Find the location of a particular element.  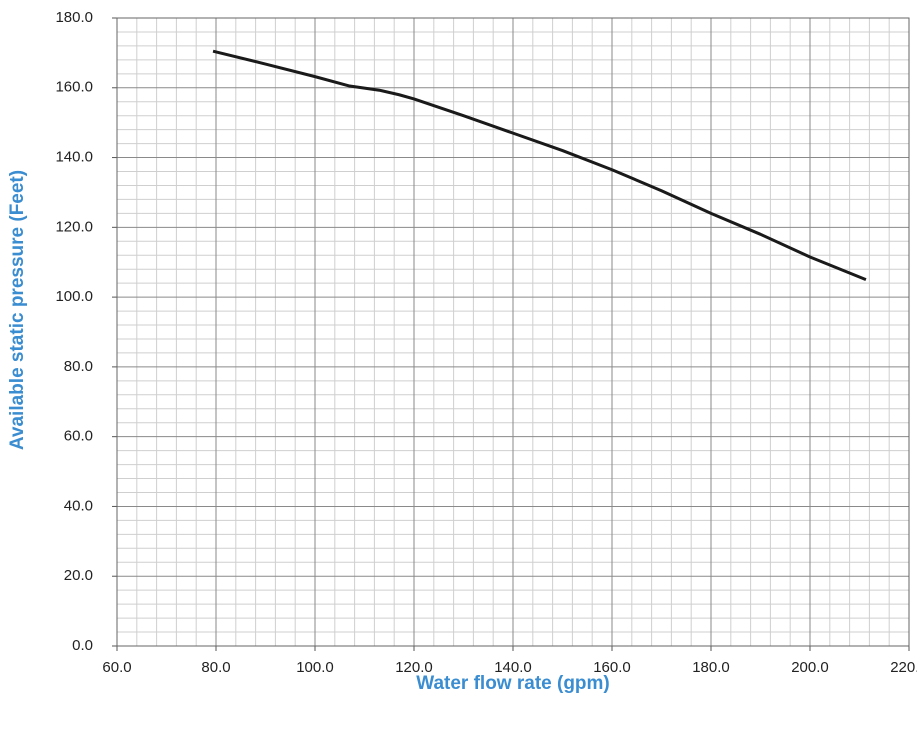

y-tick-label: 100.0 is located at coordinates (74, 296).